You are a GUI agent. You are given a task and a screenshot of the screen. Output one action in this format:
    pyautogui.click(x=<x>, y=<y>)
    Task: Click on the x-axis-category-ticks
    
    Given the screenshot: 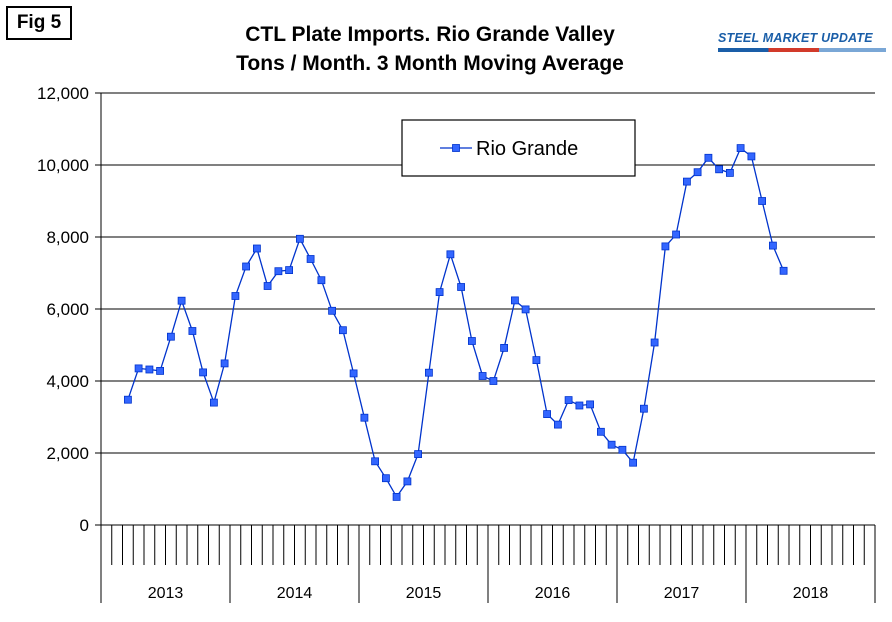 What is the action you would take?
    pyautogui.click(x=493, y=564)
    